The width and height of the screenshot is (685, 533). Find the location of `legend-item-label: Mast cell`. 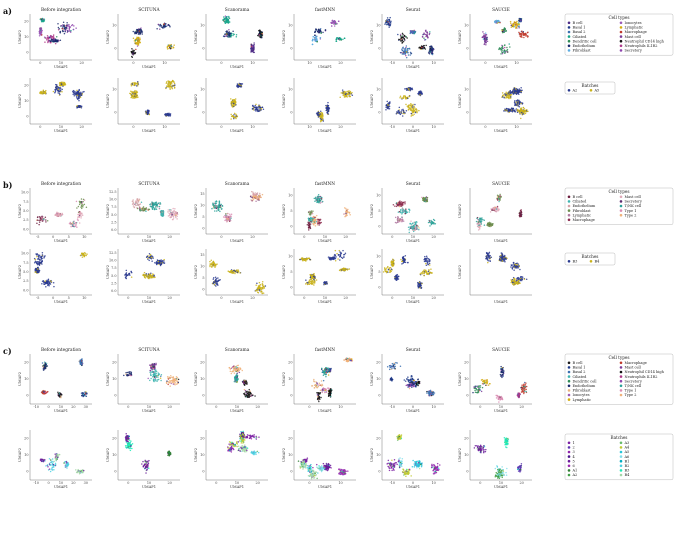

legend-item-label: Mast cell is located at coordinates (633, 37).